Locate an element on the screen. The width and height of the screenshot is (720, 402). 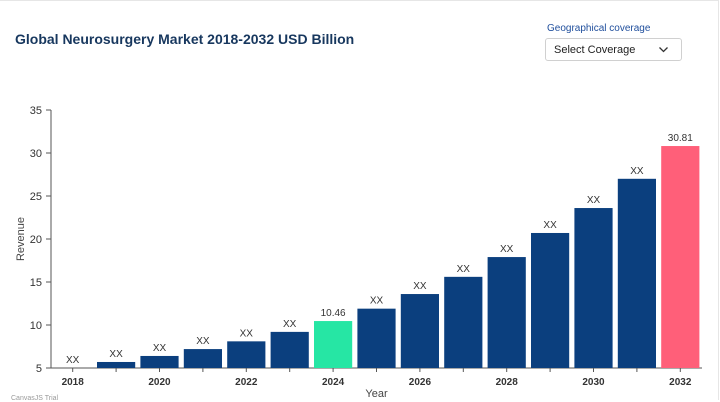
bar-2022 is located at coordinates (246, 354).